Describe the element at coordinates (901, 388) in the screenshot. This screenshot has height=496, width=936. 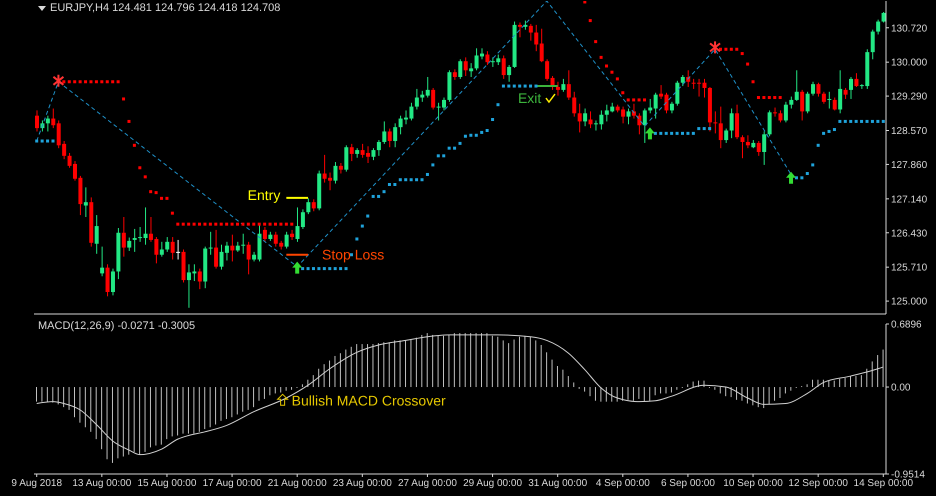
I see `y-tick-label: 0.00` at that location.